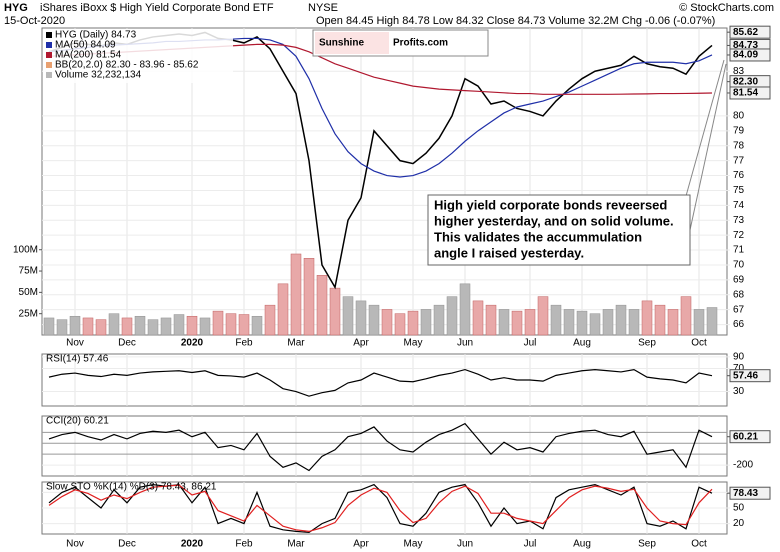 Image resolution: width=780 pixels, height=552 pixels. What do you see at coordinates (96, 35) in the screenshot?
I see `legend-entry: HYG (Daily) 84.73` at bounding box center [96, 35].